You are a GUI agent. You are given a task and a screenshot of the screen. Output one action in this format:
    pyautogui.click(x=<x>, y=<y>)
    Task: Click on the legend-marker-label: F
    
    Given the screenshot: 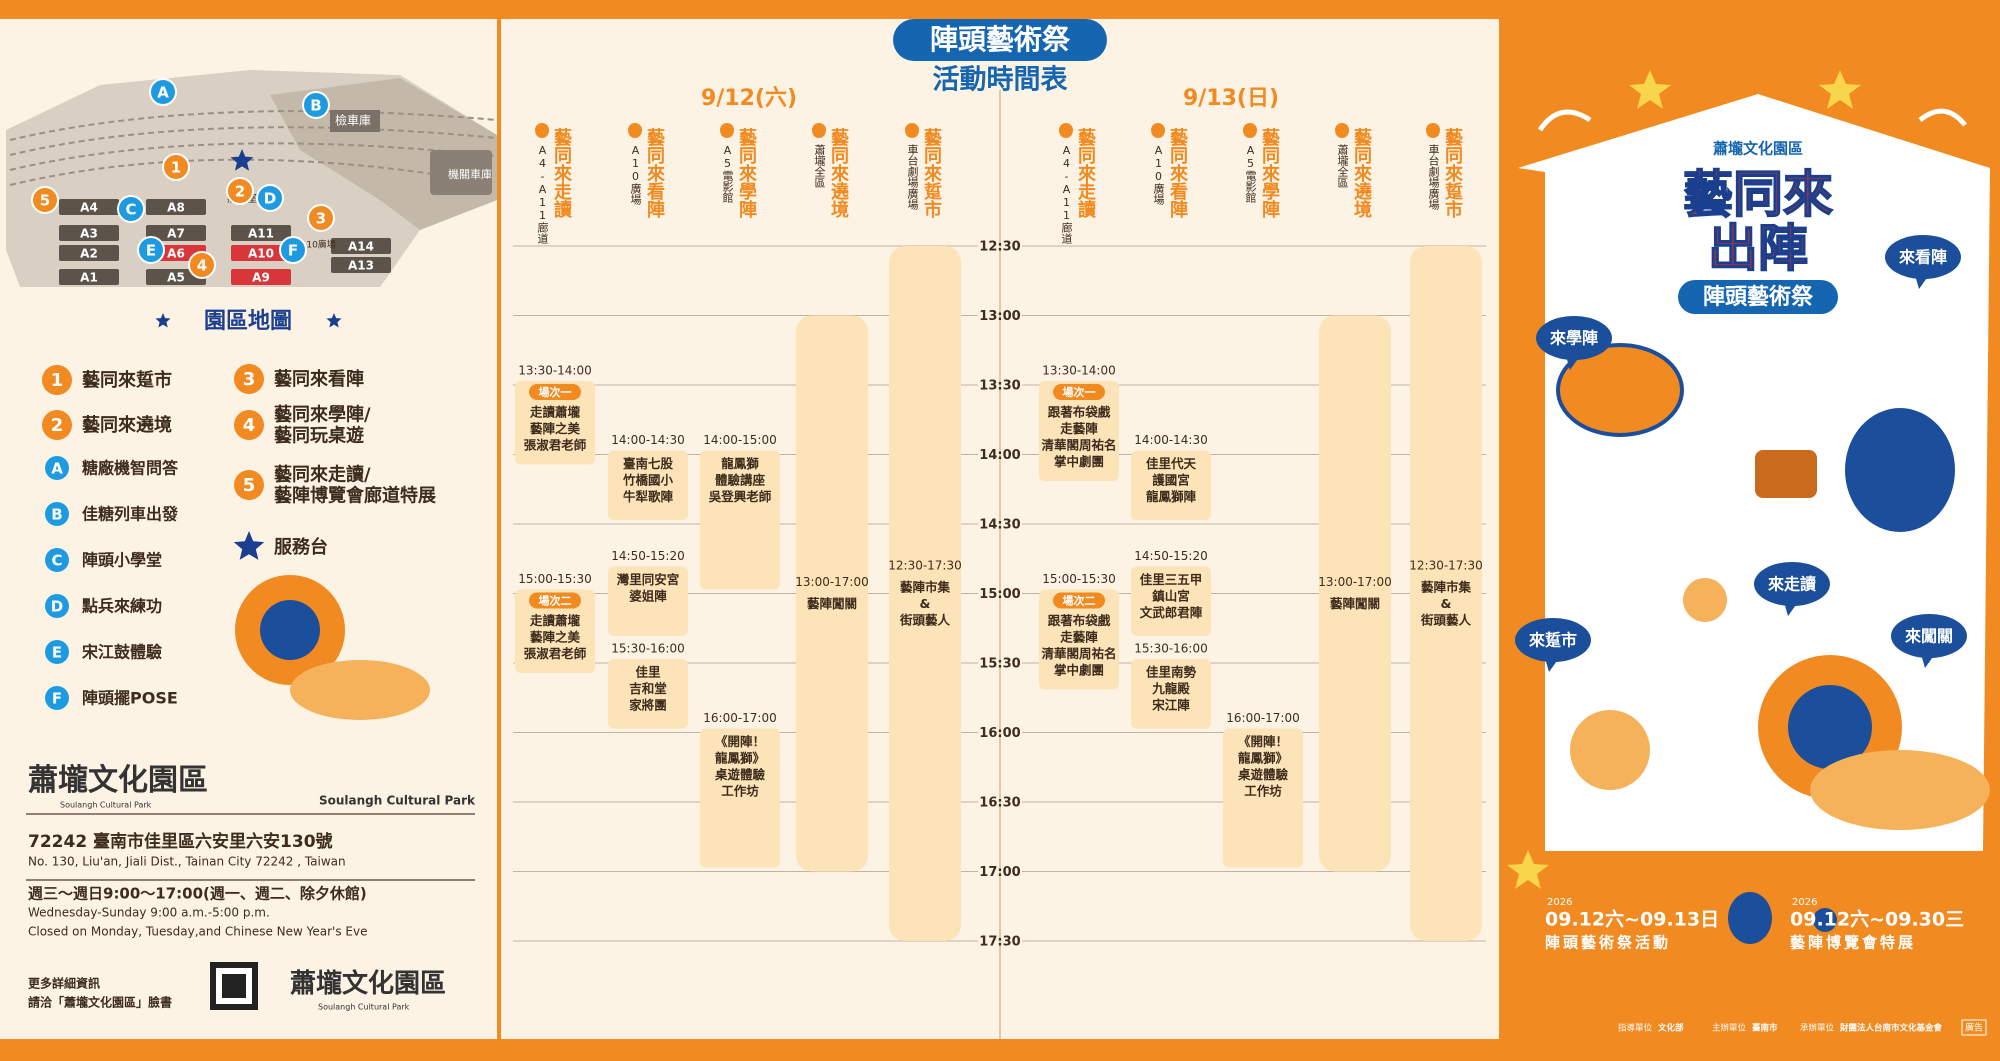 What is the action you would take?
    pyautogui.click(x=57, y=699)
    